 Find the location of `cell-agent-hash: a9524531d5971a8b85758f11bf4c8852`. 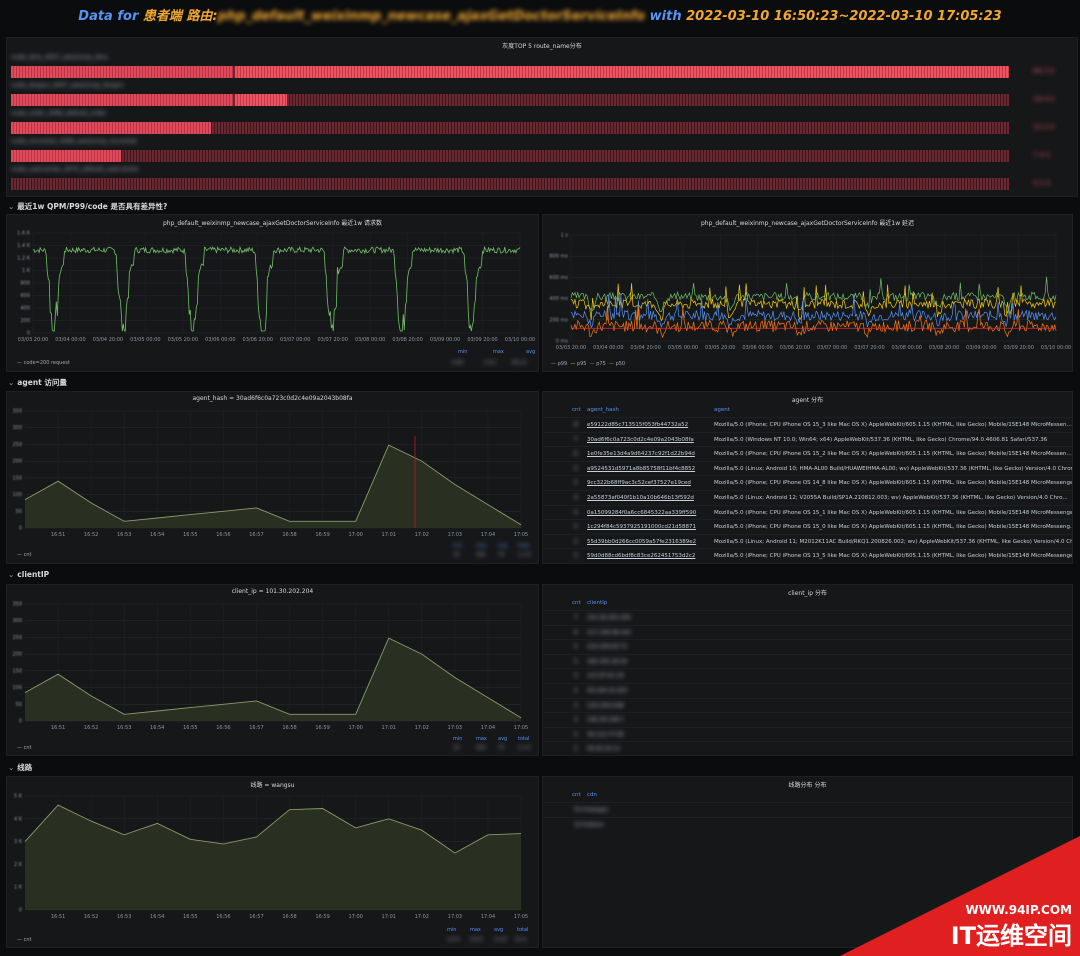

cell-agent-hash: a9524531d5971a8b85758f11bf4c8852 is located at coordinates (641, 468).